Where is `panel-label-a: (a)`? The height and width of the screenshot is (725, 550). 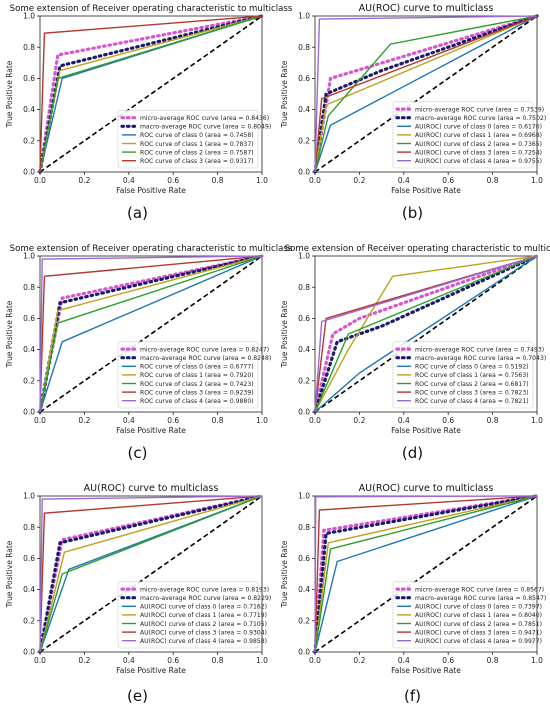 panel-label-a: (a) is located at coordinates (137, 213).